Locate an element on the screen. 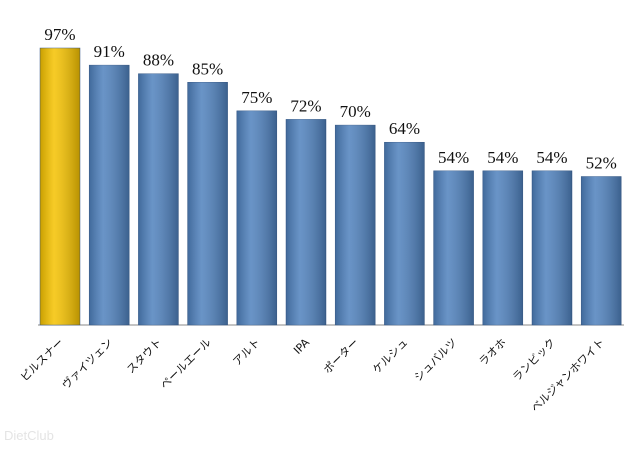 This screenshot has height=454, width=640. x-tick-label: ペールエール is located at coordinates (186, 364).